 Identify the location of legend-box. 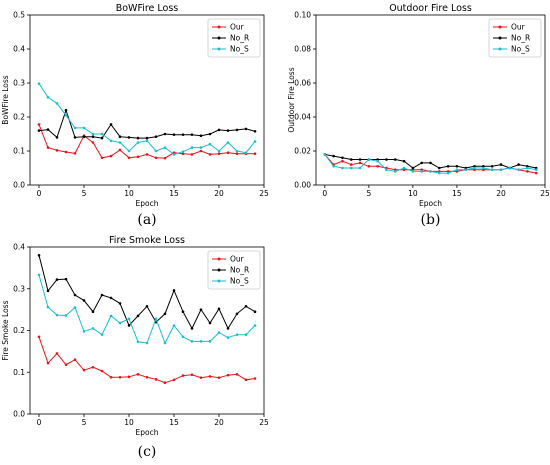
(234, 270).